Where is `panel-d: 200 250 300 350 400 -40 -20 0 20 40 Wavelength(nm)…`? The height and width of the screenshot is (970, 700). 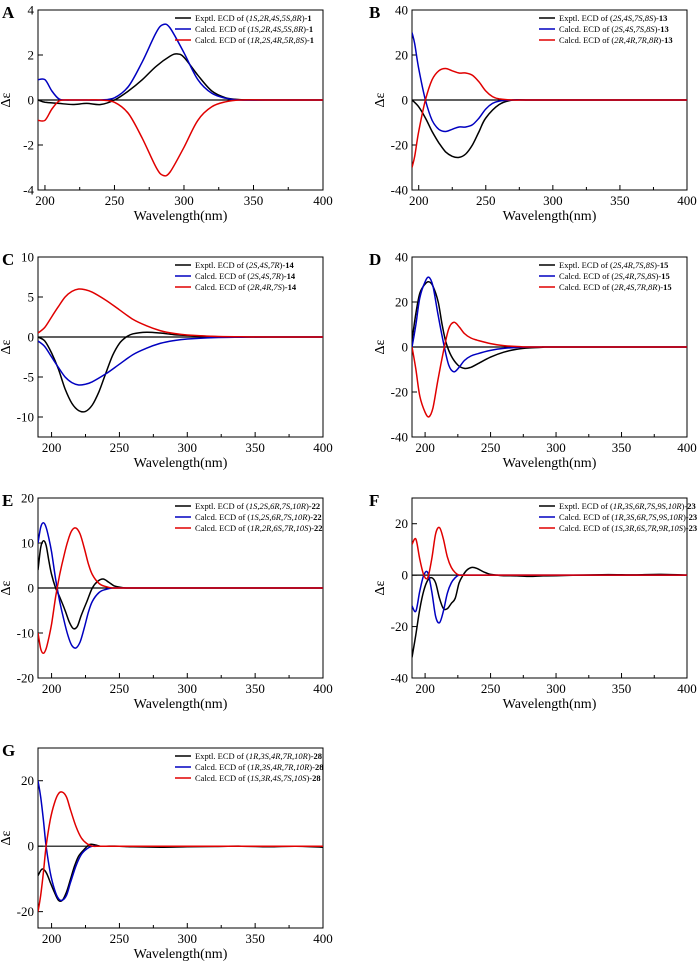 panel-d: 200 250 300 350 400 -40 -20 0 20 40 Wavelength(nm)… is located at coordinates (533, 361).